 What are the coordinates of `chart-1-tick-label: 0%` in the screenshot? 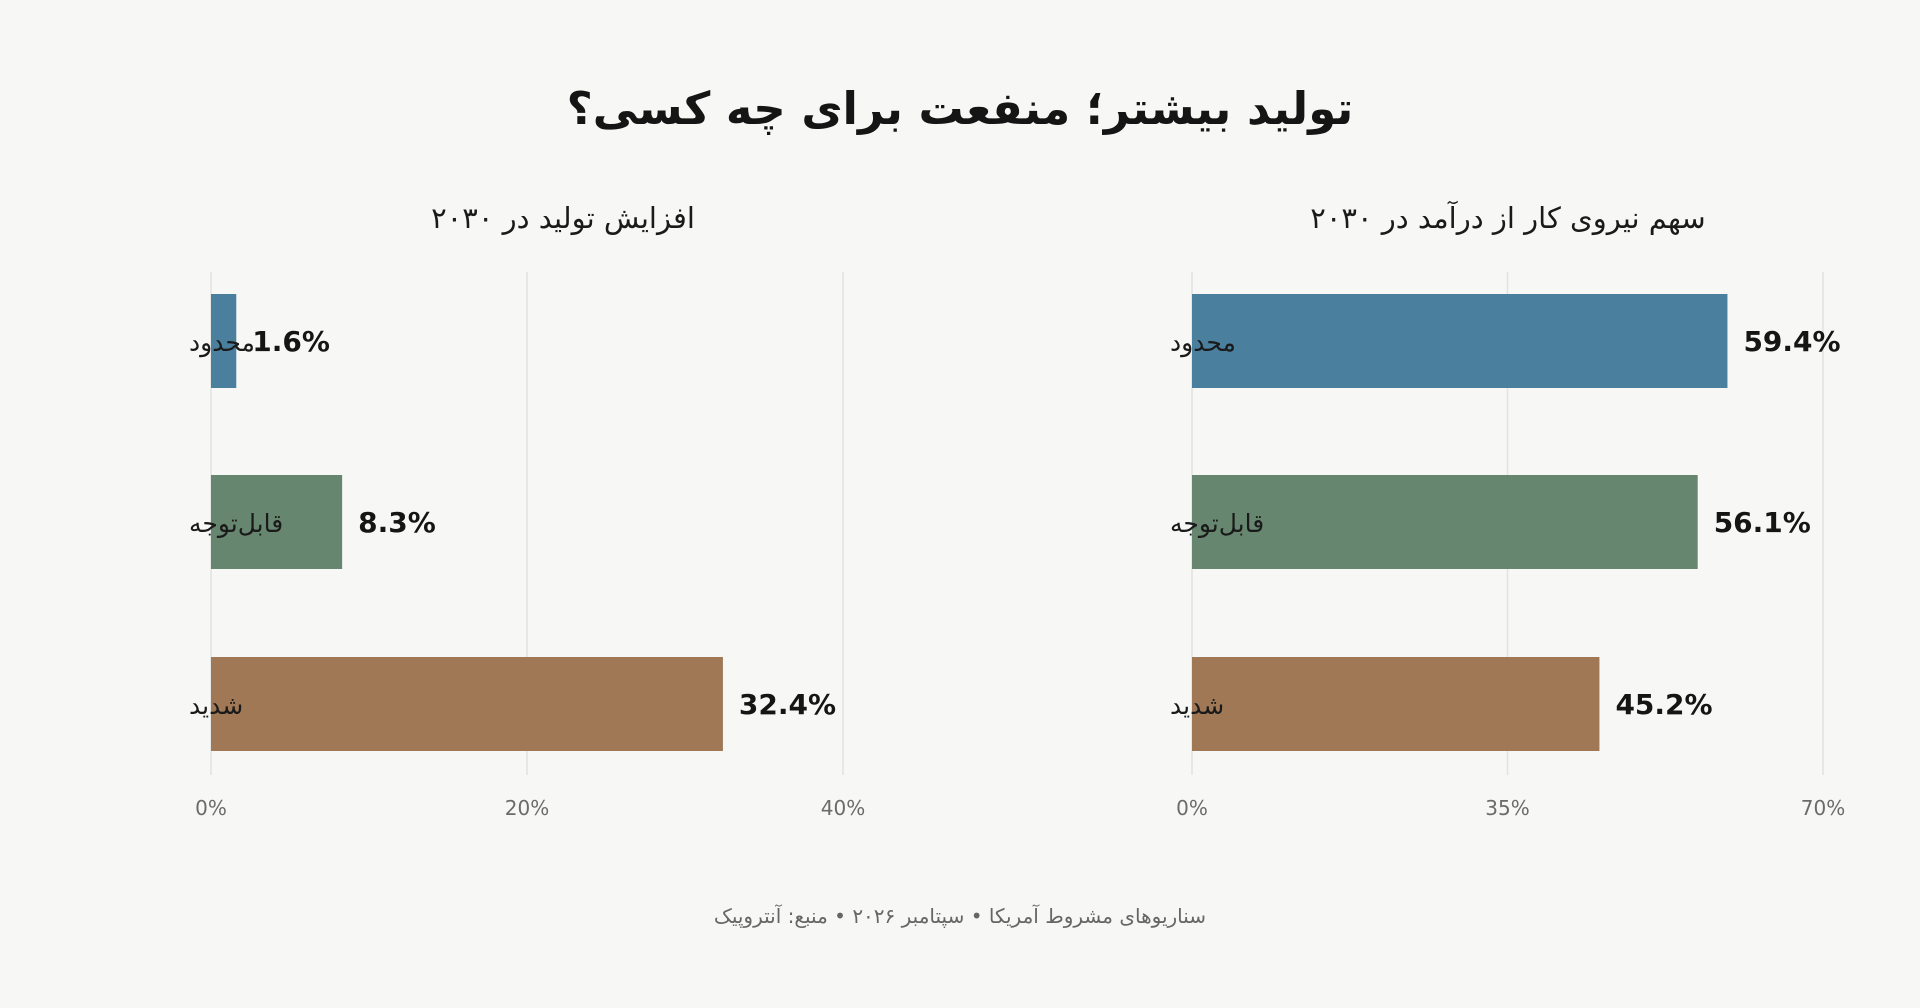 It's located at (211, 808).